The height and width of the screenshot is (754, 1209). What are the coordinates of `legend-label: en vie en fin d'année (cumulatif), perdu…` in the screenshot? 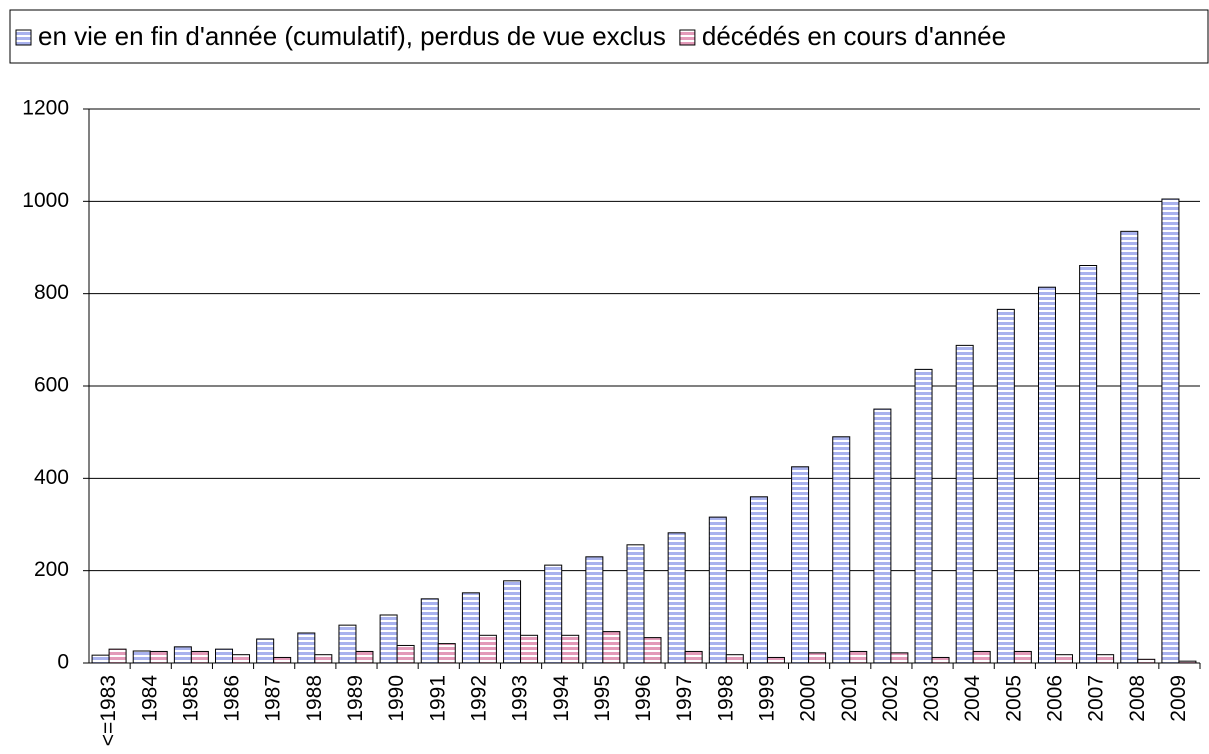 It's located at (352, 36).